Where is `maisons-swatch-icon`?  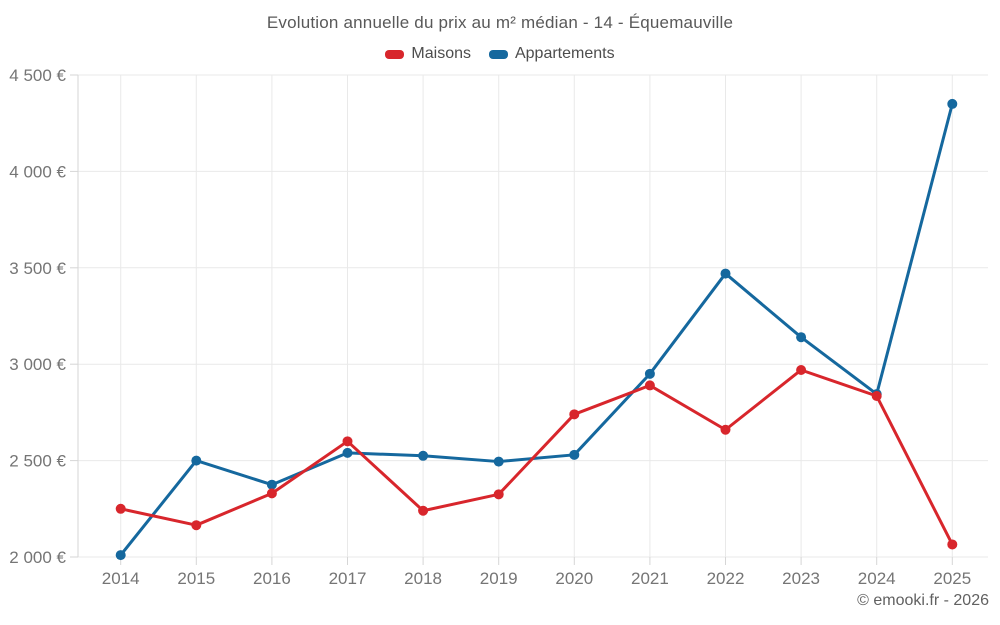
maisons-swatch-icon is located at coordinates (395, 54).